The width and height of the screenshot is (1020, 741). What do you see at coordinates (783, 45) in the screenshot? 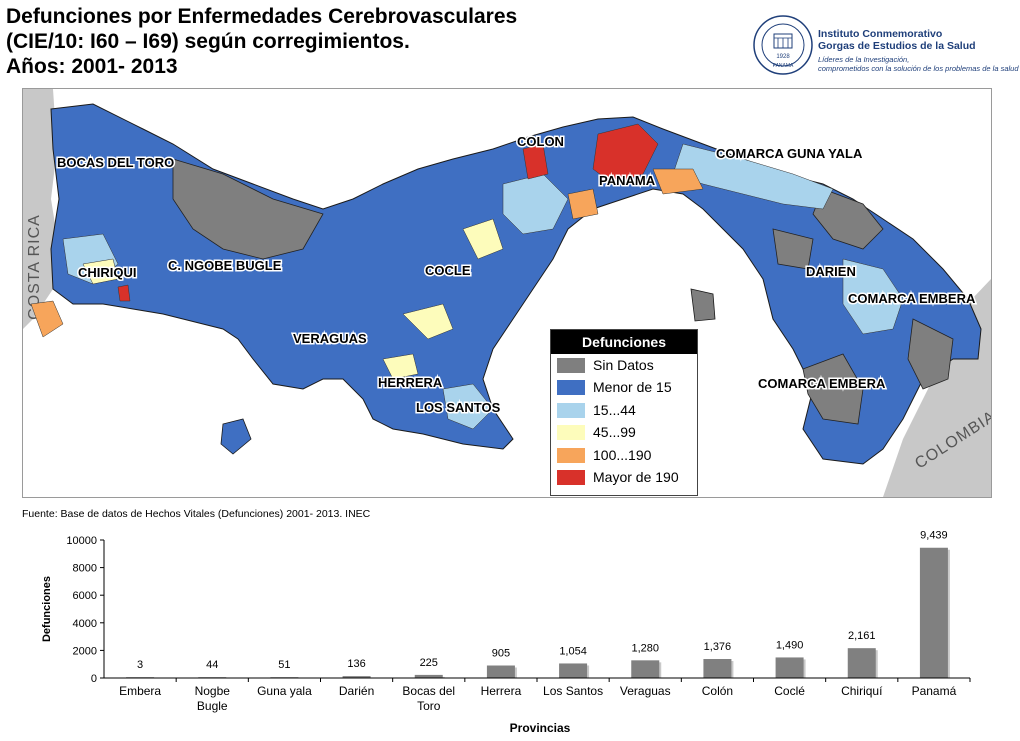
I see `institute-seal-icon: 1928 PANAMA` at bounding box center [783, 45].